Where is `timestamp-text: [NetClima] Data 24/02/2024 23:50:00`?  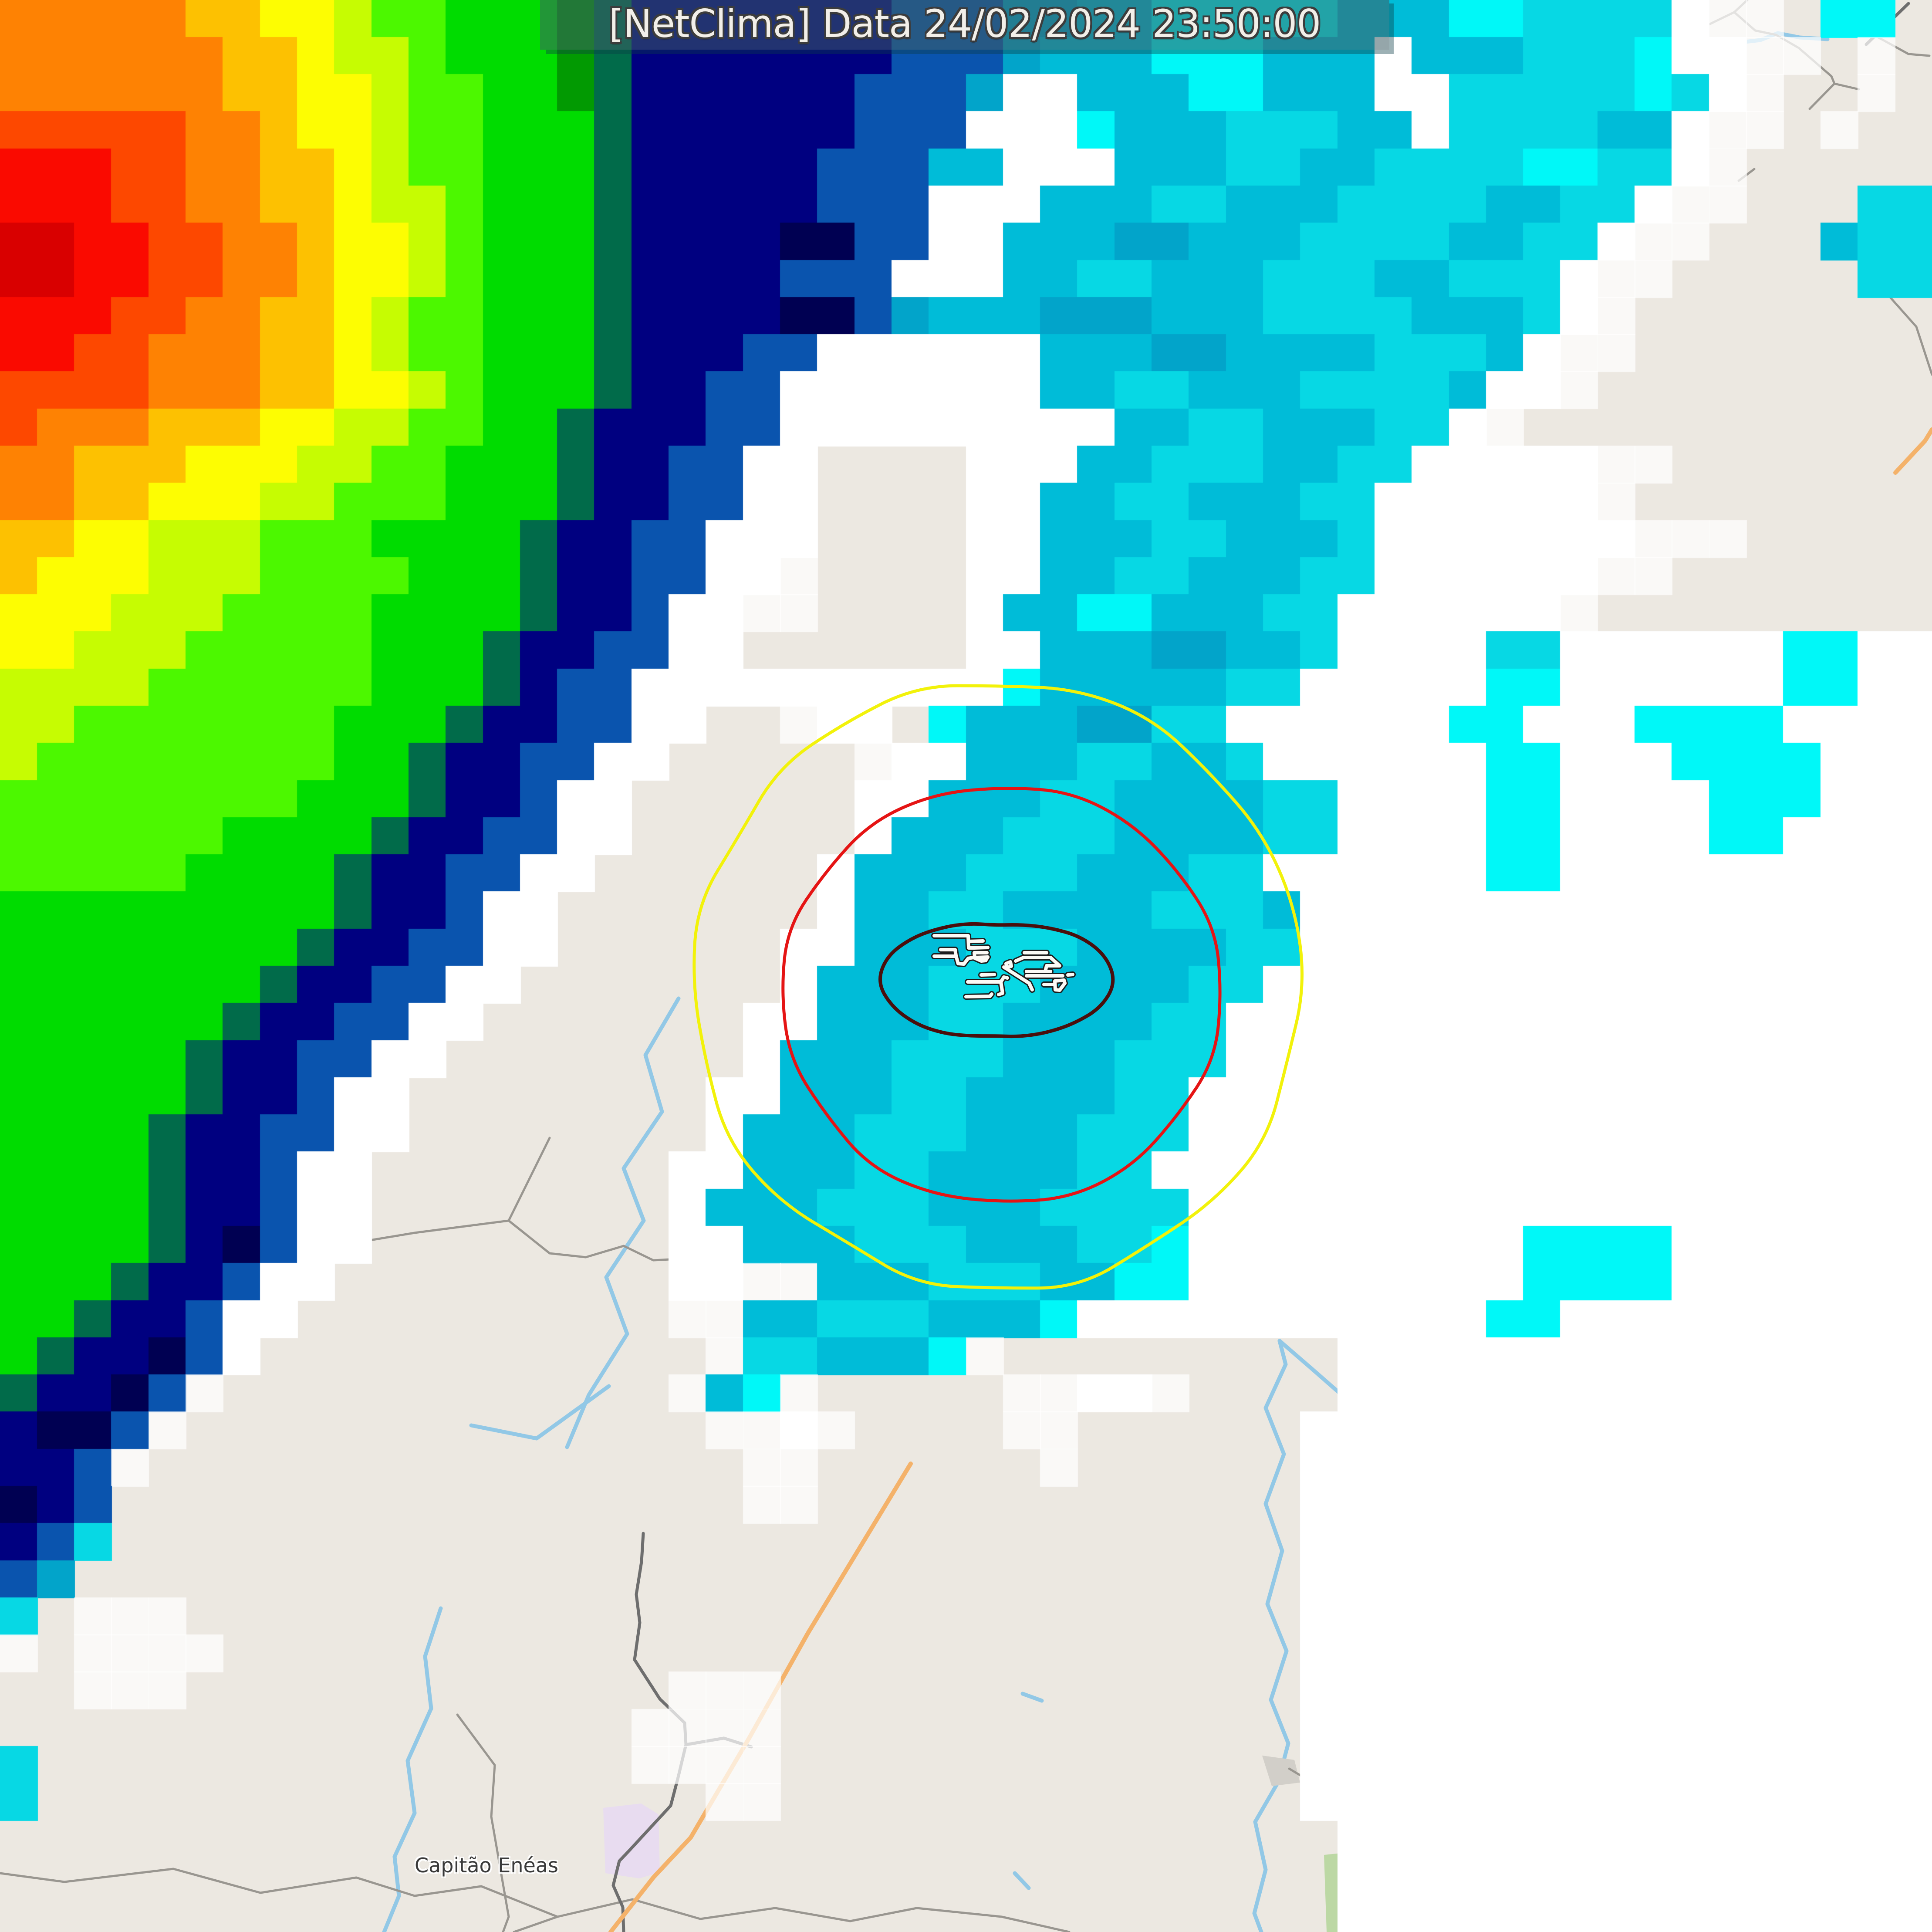
timestamp-text: [NetClima] Data 24/02/2024 23:50:00 is located at coordinates (964, 23).